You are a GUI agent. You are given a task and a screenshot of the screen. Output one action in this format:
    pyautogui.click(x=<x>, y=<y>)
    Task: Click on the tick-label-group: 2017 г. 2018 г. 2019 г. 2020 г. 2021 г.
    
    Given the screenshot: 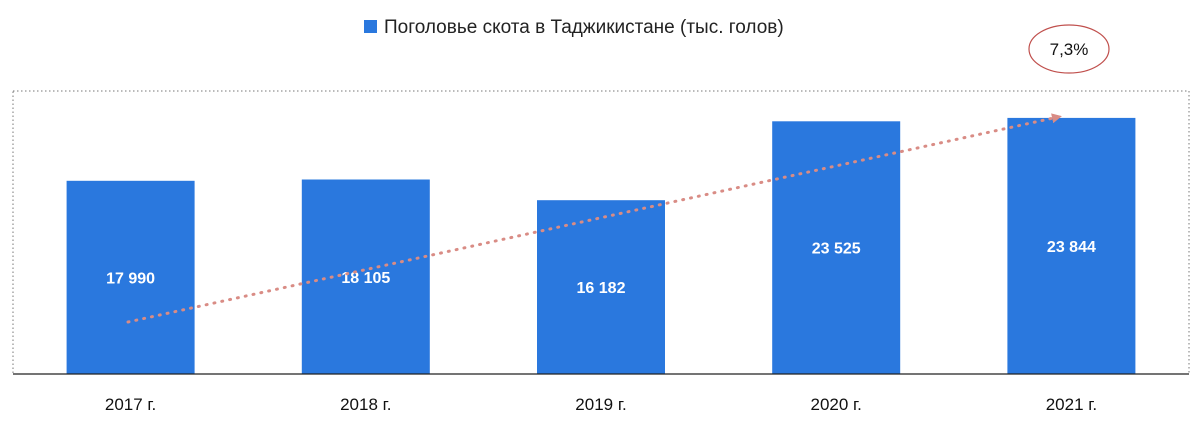 What is the action you would take?
    pyautogui.click(x=601, y=404)
    